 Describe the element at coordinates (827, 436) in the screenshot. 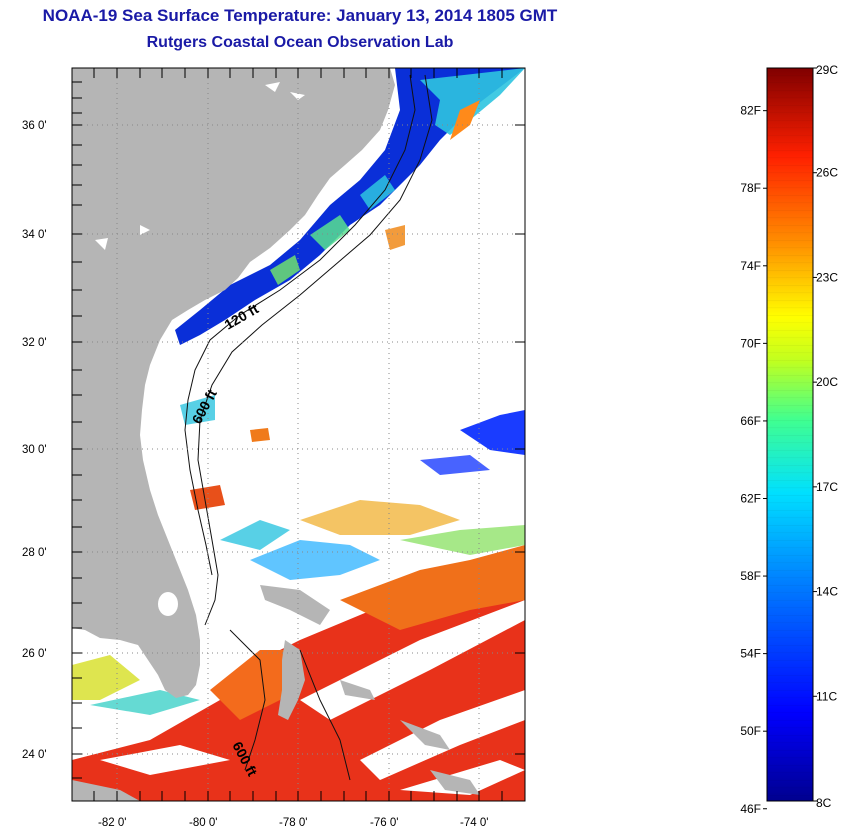

I see `colorbar-celsius-labels: 29C 26C 23C 20C 17C 14C 11C 8C` at that location.